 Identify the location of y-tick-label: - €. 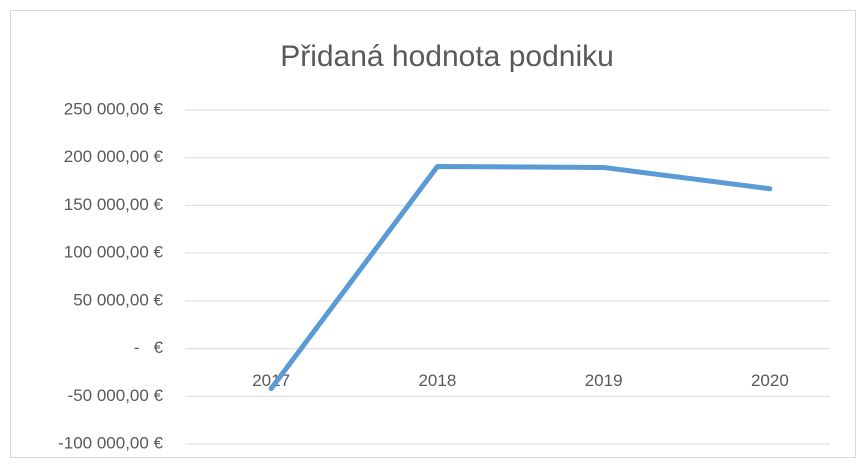
(149, 347).